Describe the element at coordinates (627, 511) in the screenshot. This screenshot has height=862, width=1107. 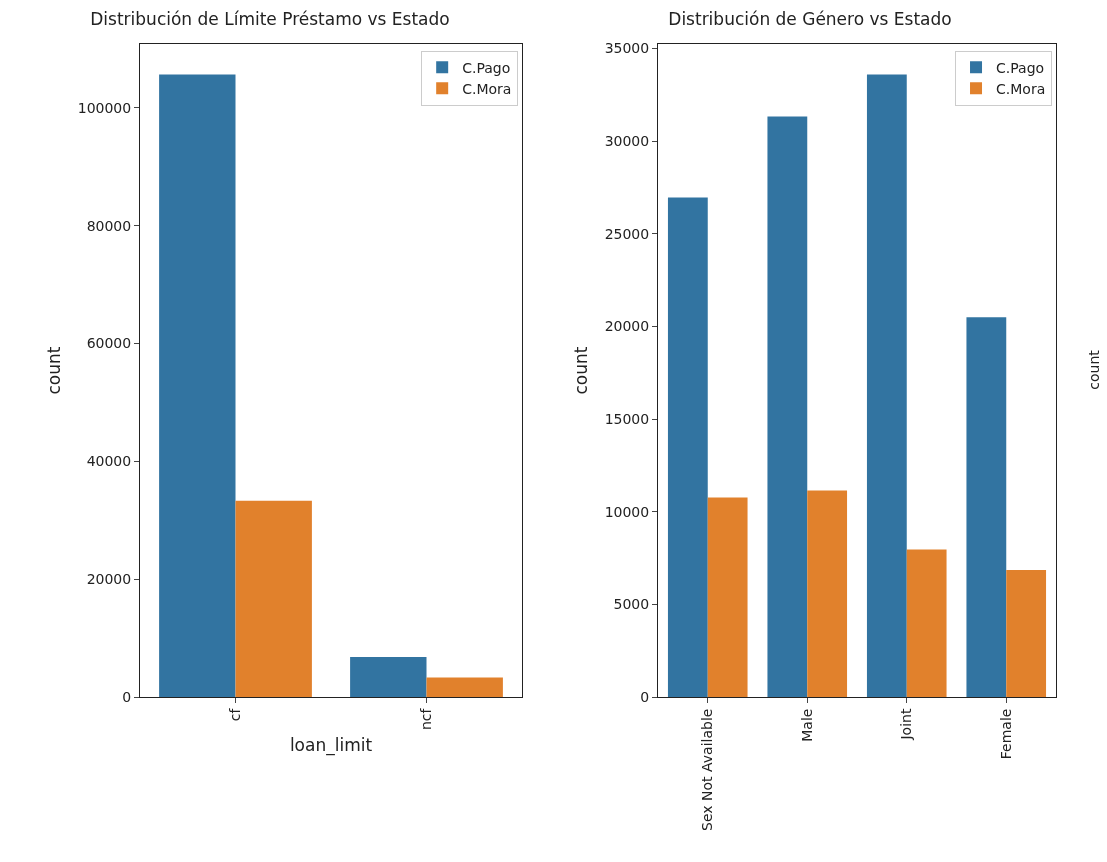
I see `y-tick-label: 10000` at that location.